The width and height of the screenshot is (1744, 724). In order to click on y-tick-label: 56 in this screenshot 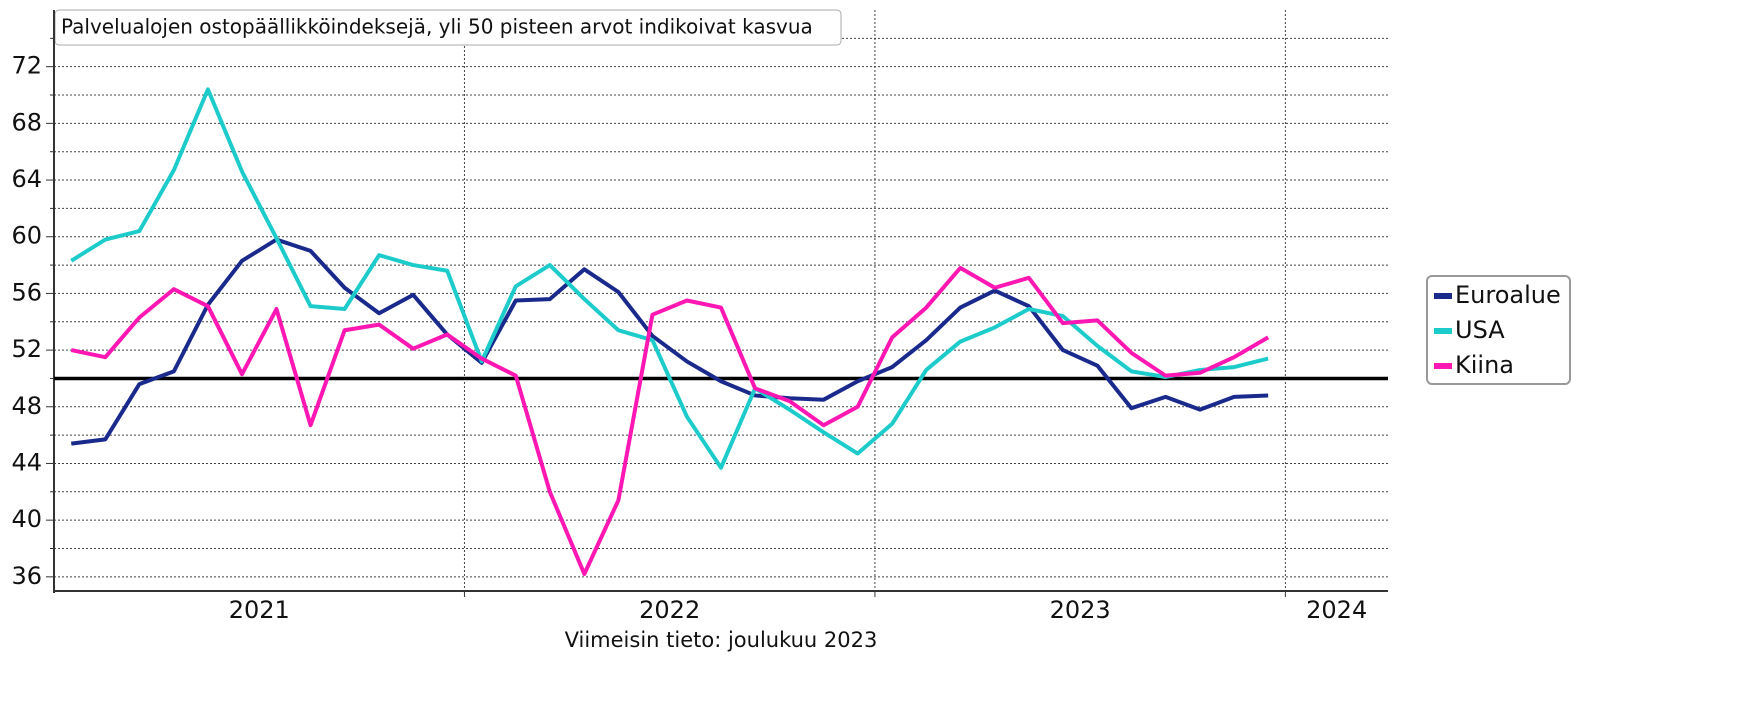, I will do `click(26, 292)`.